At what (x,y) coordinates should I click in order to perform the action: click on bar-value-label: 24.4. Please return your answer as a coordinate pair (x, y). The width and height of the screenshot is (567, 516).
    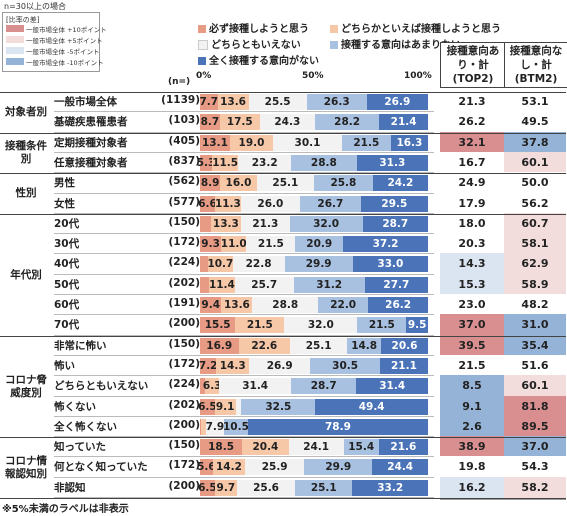
    Looking at the image, I should click on (400, 467).